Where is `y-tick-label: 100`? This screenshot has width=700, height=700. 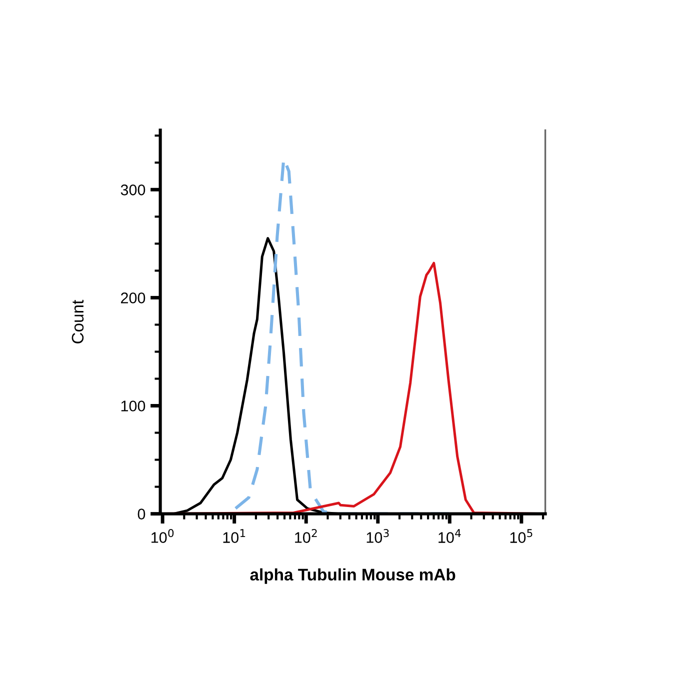 y-tick-label: 100 is located at coordinates (133, 406).